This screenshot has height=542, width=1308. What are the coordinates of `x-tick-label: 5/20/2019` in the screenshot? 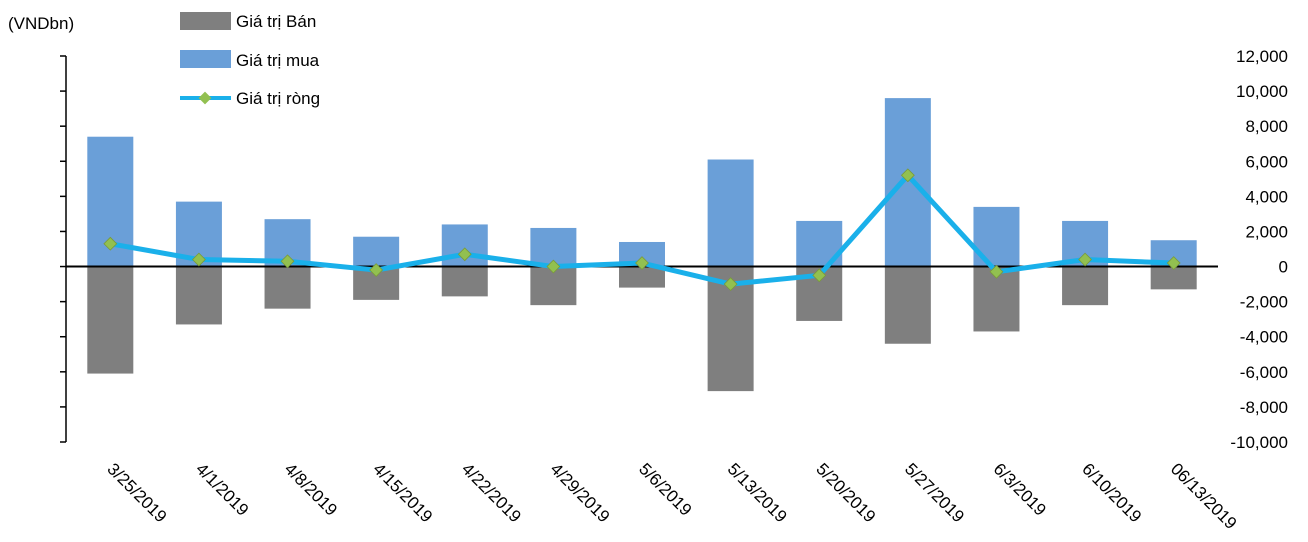 It's located at (845, 492).